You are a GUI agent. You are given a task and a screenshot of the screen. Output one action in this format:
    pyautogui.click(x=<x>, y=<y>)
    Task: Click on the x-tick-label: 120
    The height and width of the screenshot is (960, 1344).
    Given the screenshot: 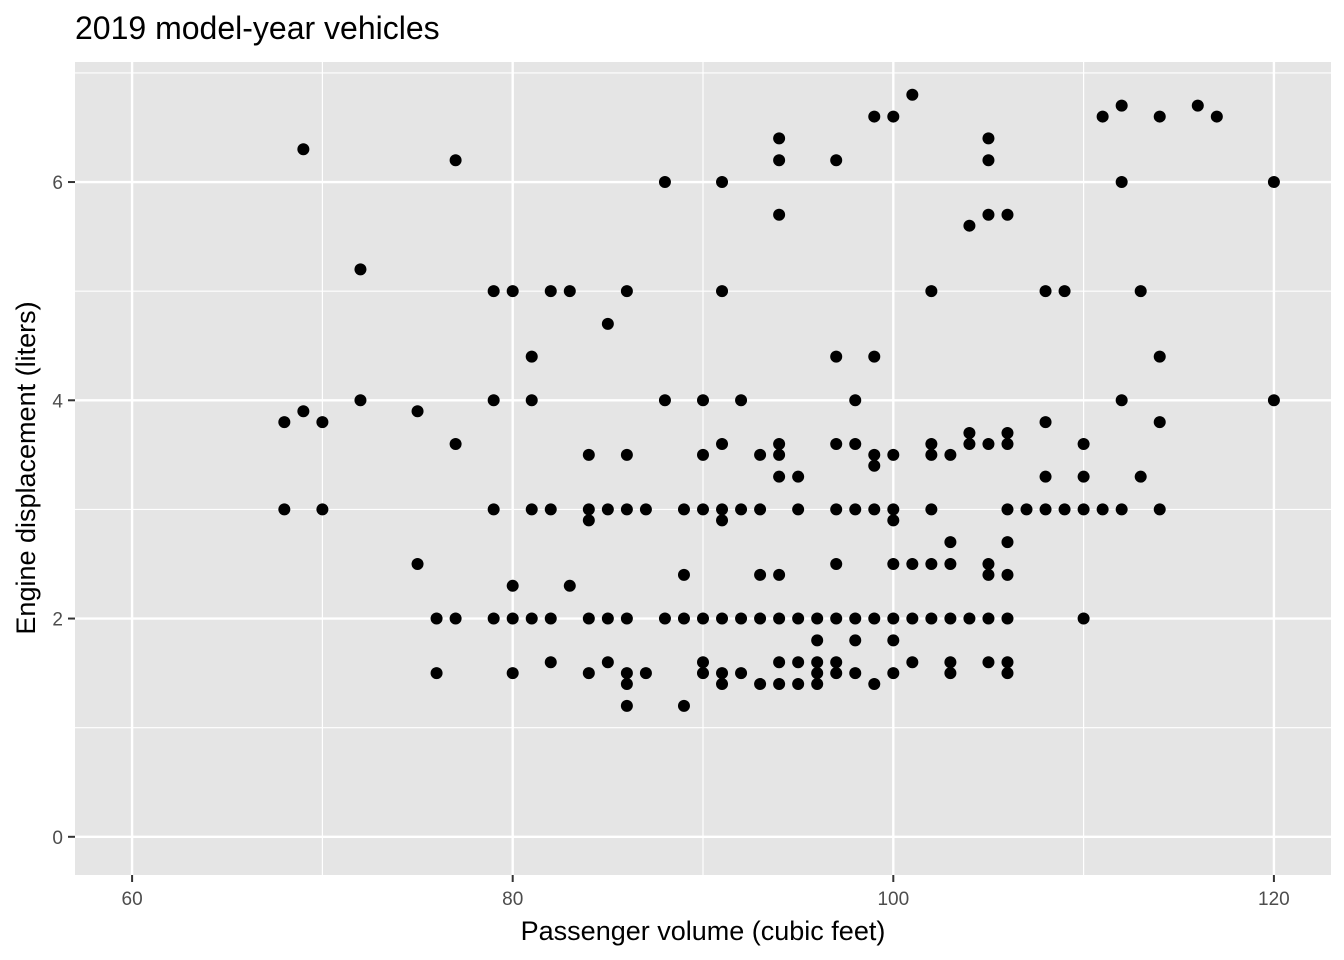 What is the action you would take?
    pyautogui.click(x=1274, y=899)
    